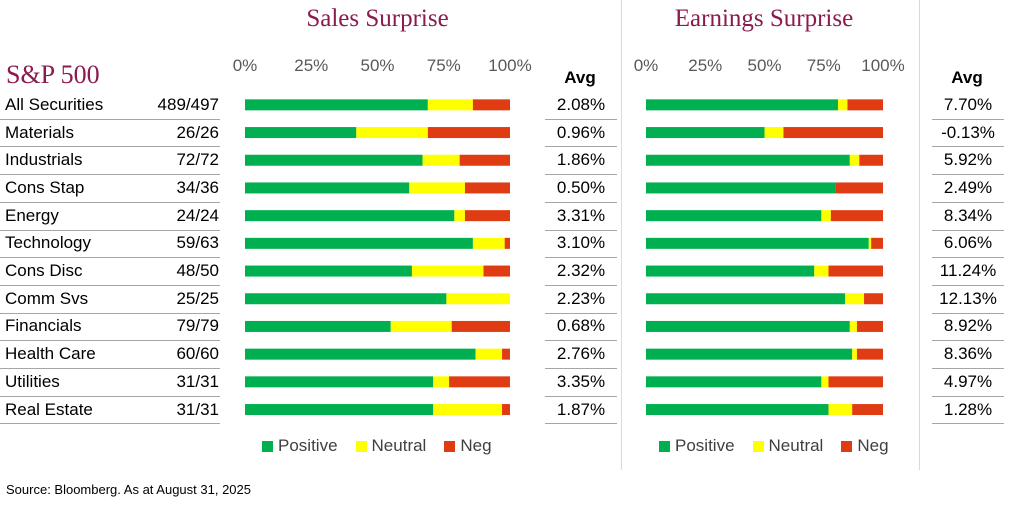 The height and width of the screenshot is (506, 1024). What do you see at coordinates (197, 354) in the screenshot?
I see `row-count: 60/60` at bounding box center [197, 354].